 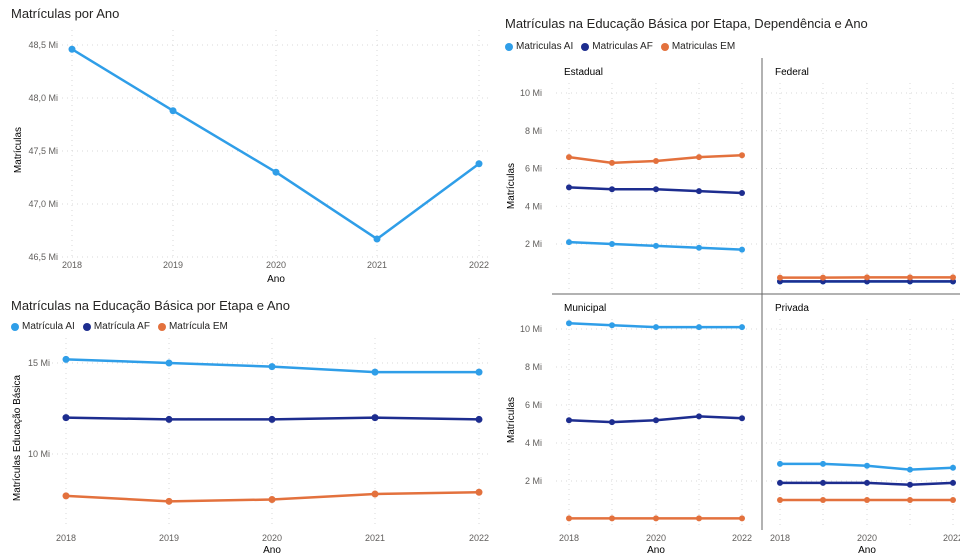 What do you see at coordinates (116, 326) in the screenshot?
I see `legend-item-af: Matrícula AF` at bounding box center [116, 326].